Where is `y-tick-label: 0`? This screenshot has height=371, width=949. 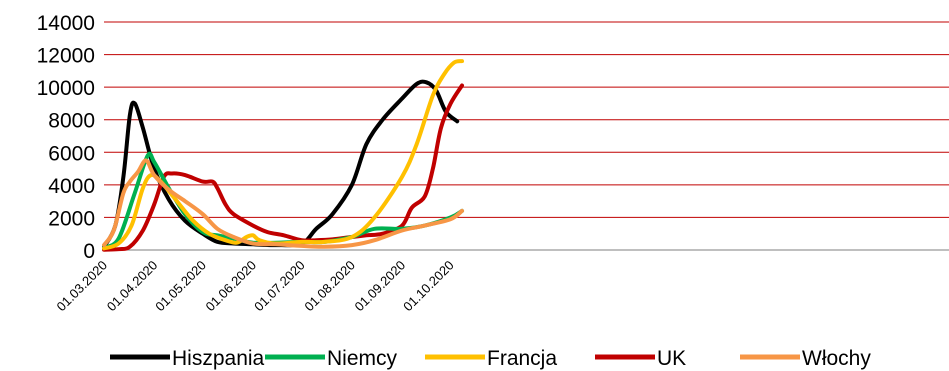
y-tick-label: 0 is located at coordinates (89, 251).